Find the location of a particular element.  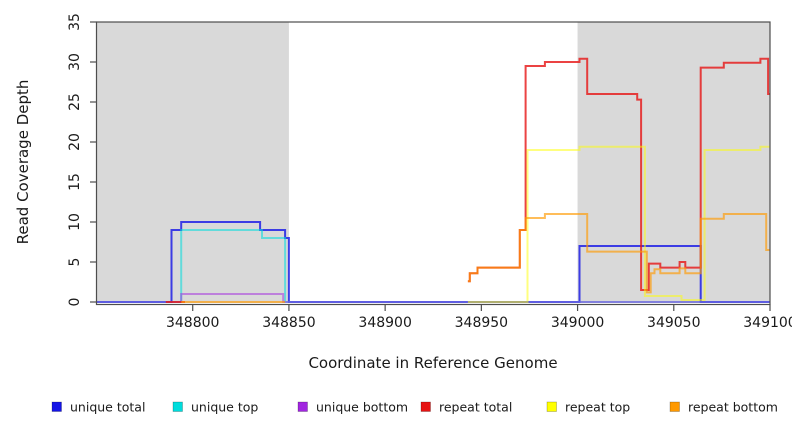

x-tick-label: 348900 is located at coordinates (384, 323).